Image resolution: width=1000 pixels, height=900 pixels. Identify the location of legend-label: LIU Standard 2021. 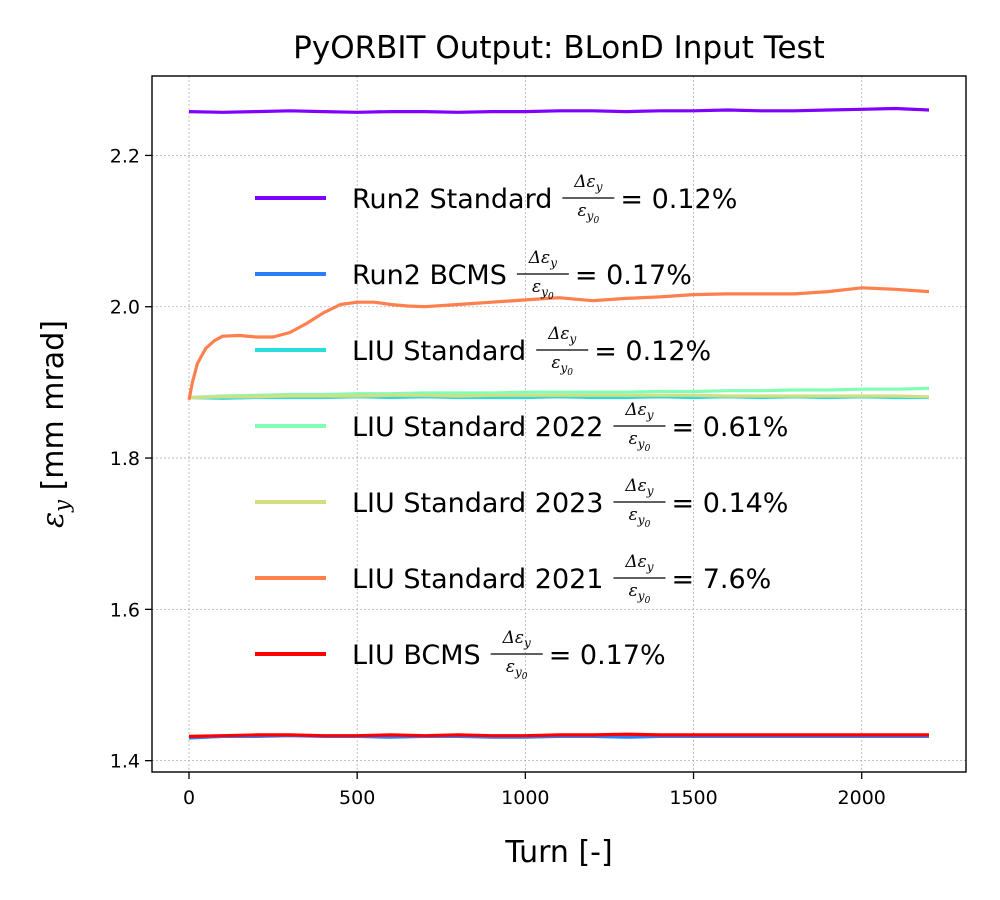
(477, 579).